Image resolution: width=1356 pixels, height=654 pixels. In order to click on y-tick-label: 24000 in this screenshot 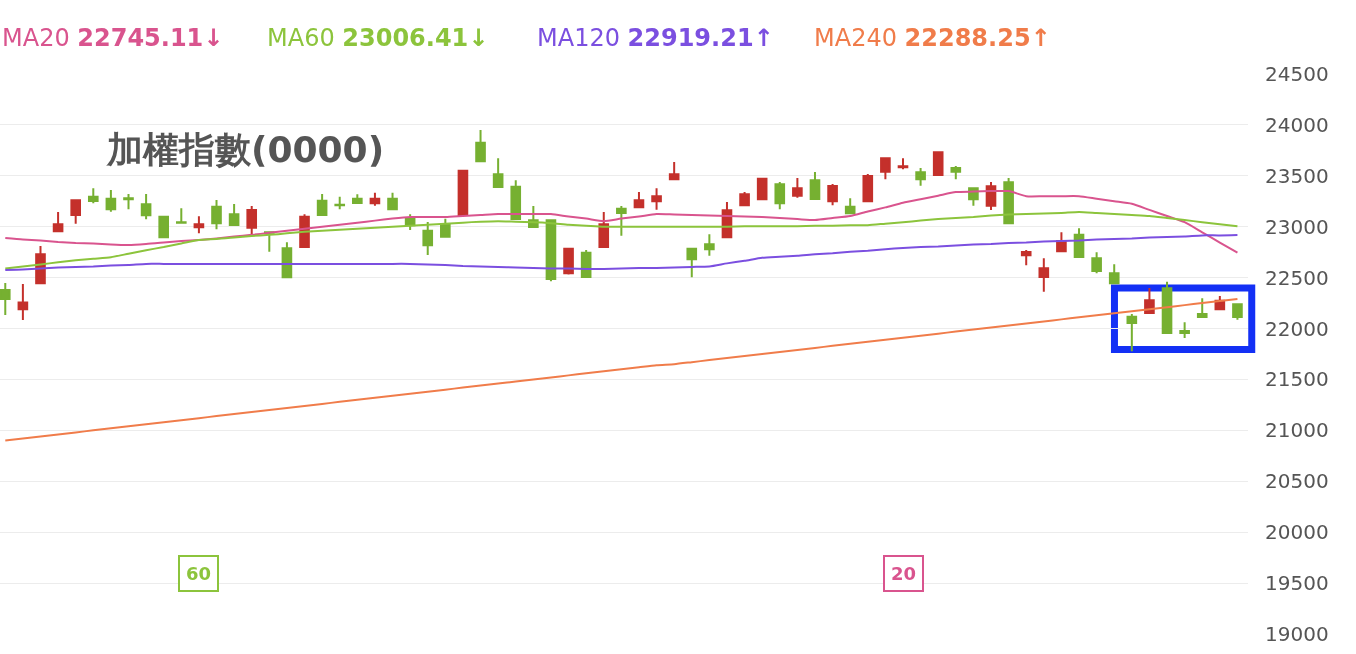, I will do `click(1297, 124)`.